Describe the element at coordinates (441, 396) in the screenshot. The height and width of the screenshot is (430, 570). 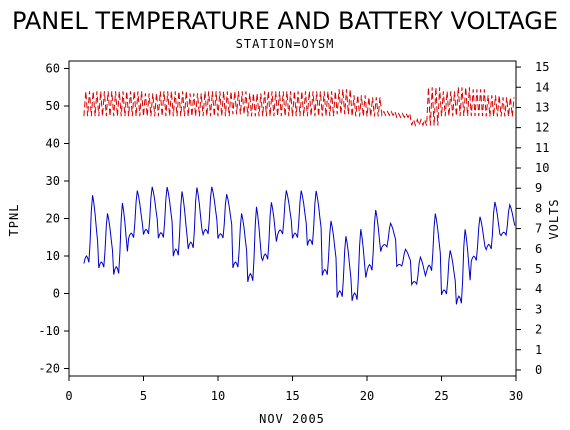
I see `x-tick-label: 25` at that location.